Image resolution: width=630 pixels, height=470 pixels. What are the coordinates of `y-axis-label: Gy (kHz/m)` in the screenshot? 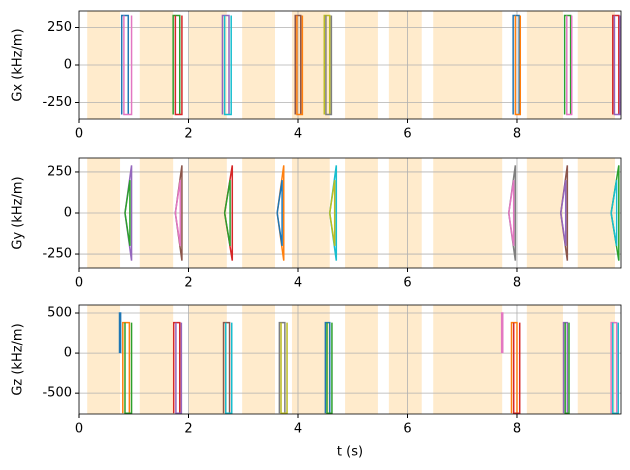 It's located at (18, 212).